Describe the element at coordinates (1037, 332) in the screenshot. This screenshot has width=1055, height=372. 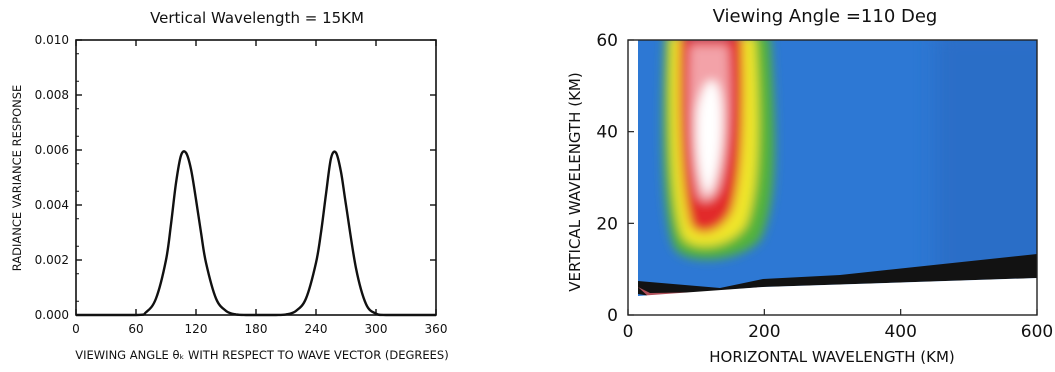
I see `x-tick-label: 600` at that location.